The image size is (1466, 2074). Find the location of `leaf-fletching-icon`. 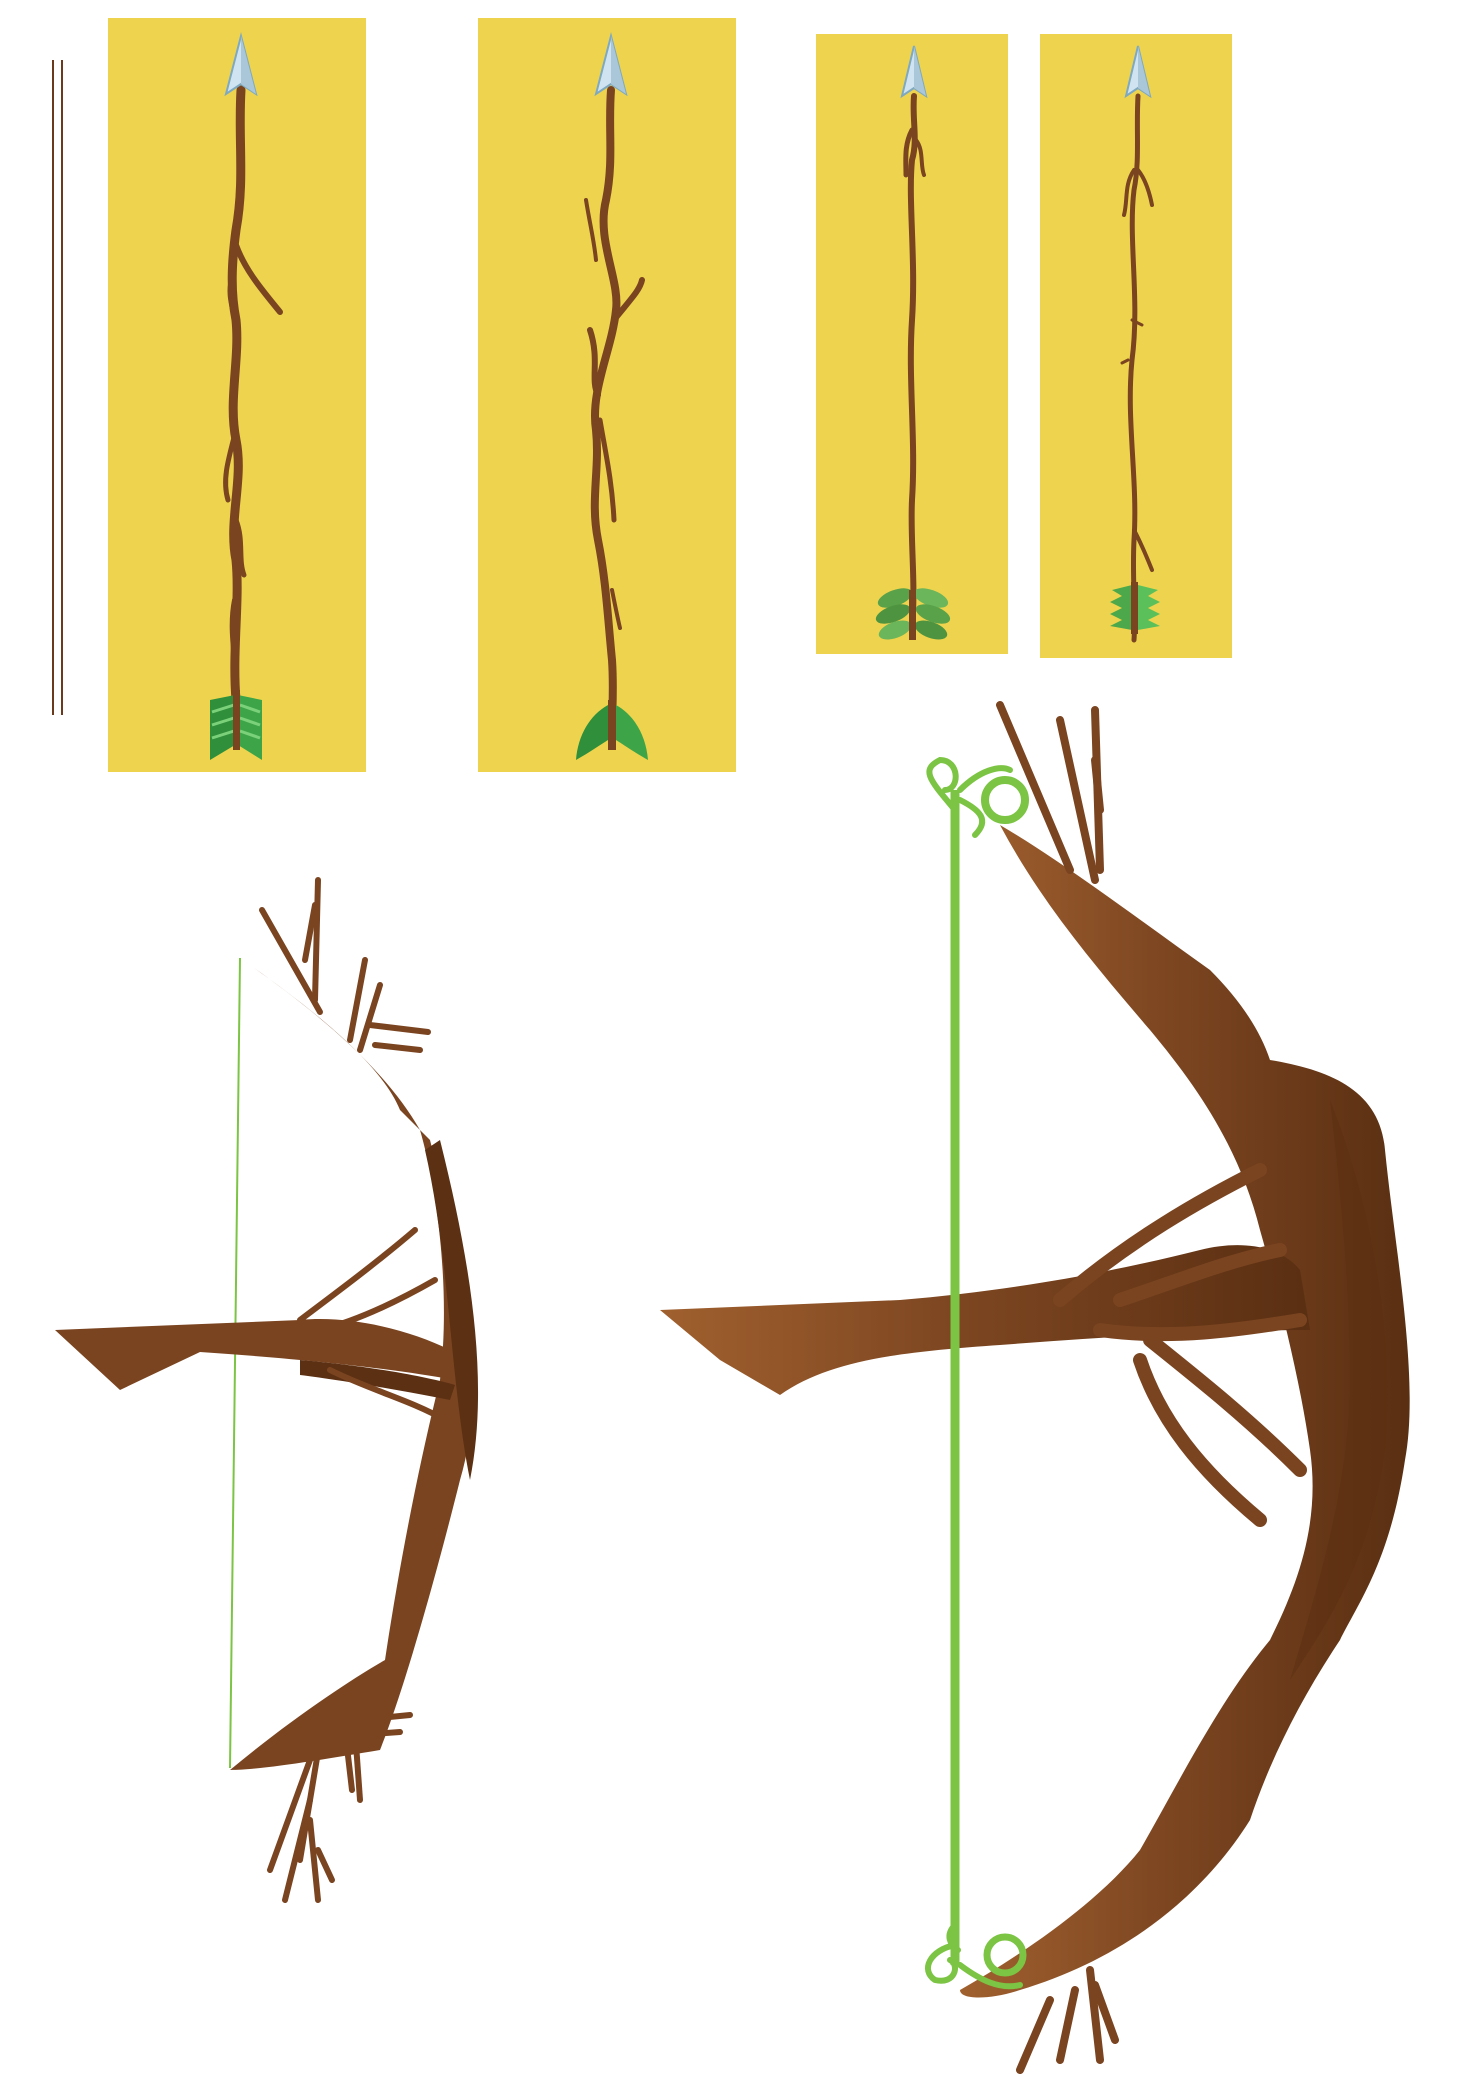

leaf-fletching-icon is located at coordinates (913, 614).